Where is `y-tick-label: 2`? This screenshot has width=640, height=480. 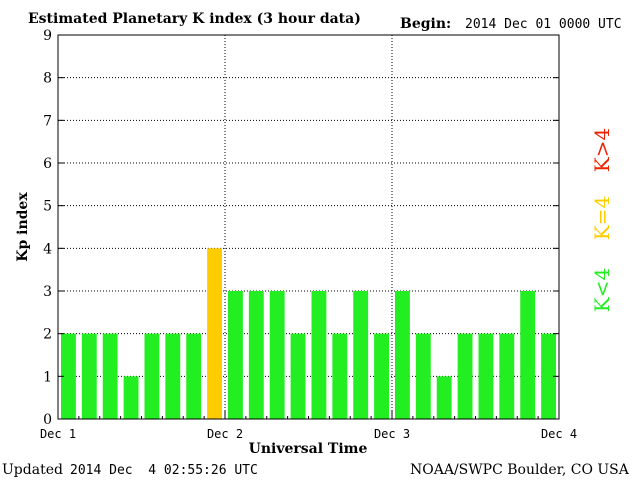
y-tick-label: 2 is located at coordinates (47, 335).